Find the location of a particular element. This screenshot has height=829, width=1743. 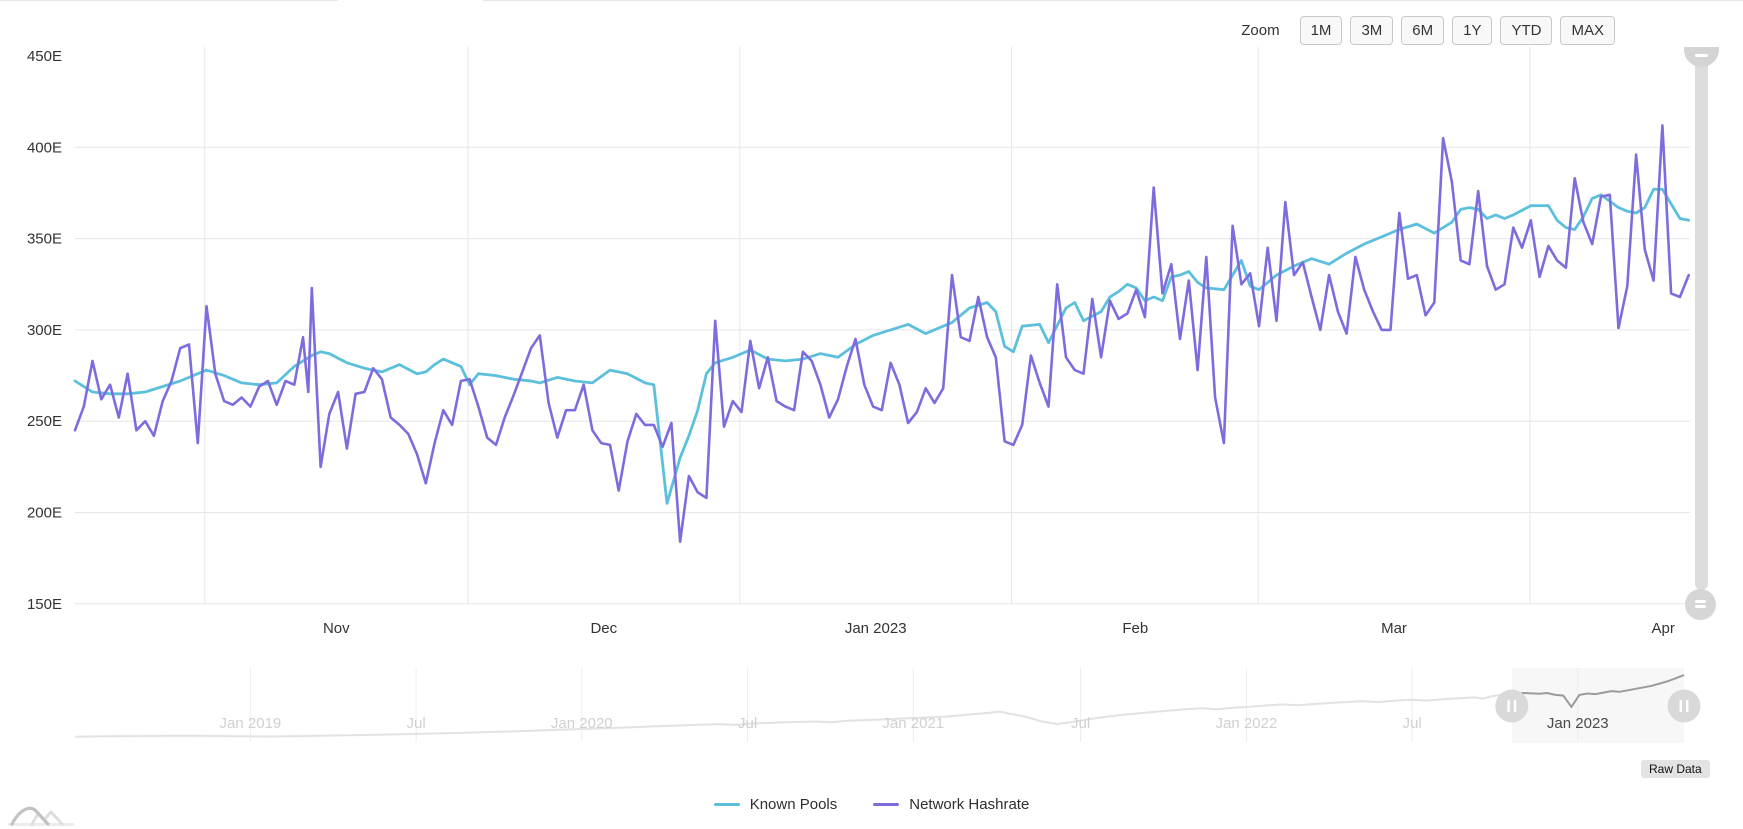

logo is located at coordinates (41, 816).